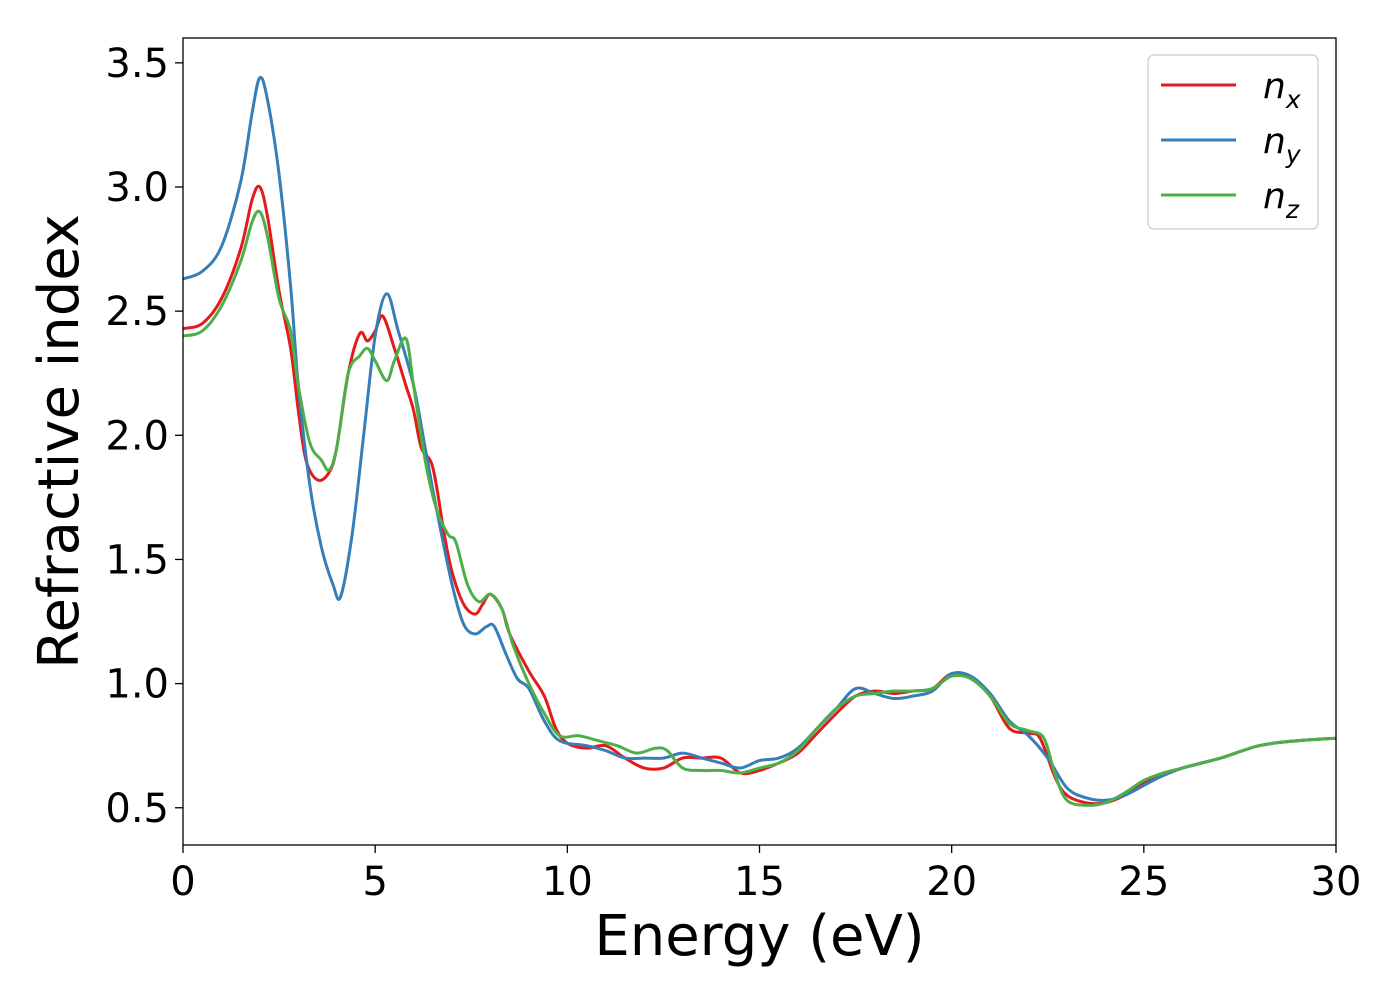 This screenshot has width=1400, height=1000. What do you see at coordinates (137, 64) in the screenshot?
I see `y-tick-label: 3.5` at bounding box center [137, 64].